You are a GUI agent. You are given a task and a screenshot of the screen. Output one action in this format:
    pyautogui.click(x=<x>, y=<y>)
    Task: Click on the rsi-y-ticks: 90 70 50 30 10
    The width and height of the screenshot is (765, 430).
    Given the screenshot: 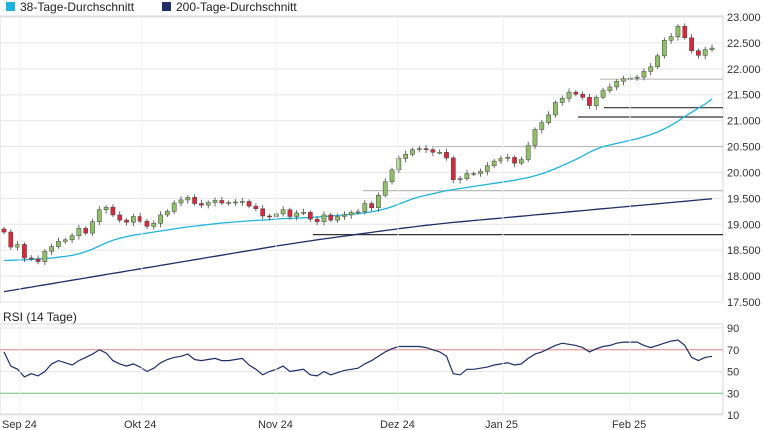 What is the action you would take?
    pyautogui.click(x=733, y=372)
    